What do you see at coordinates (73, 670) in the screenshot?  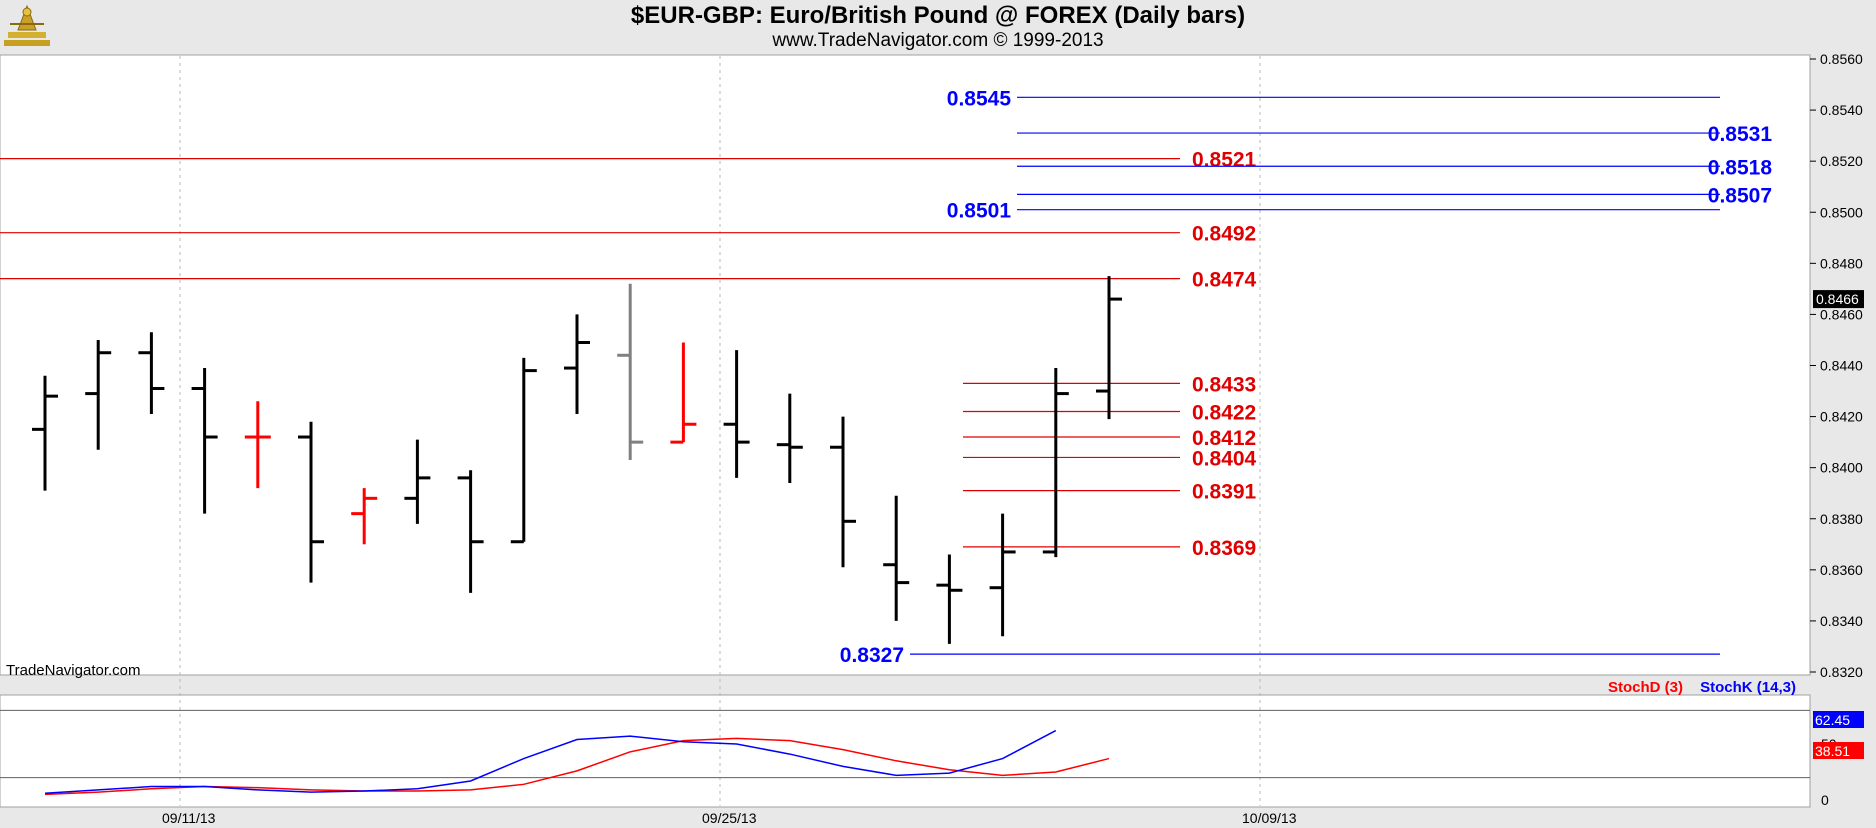 I see `watermark-text: TradeNavigator.com` at bounding box center [73, 670].